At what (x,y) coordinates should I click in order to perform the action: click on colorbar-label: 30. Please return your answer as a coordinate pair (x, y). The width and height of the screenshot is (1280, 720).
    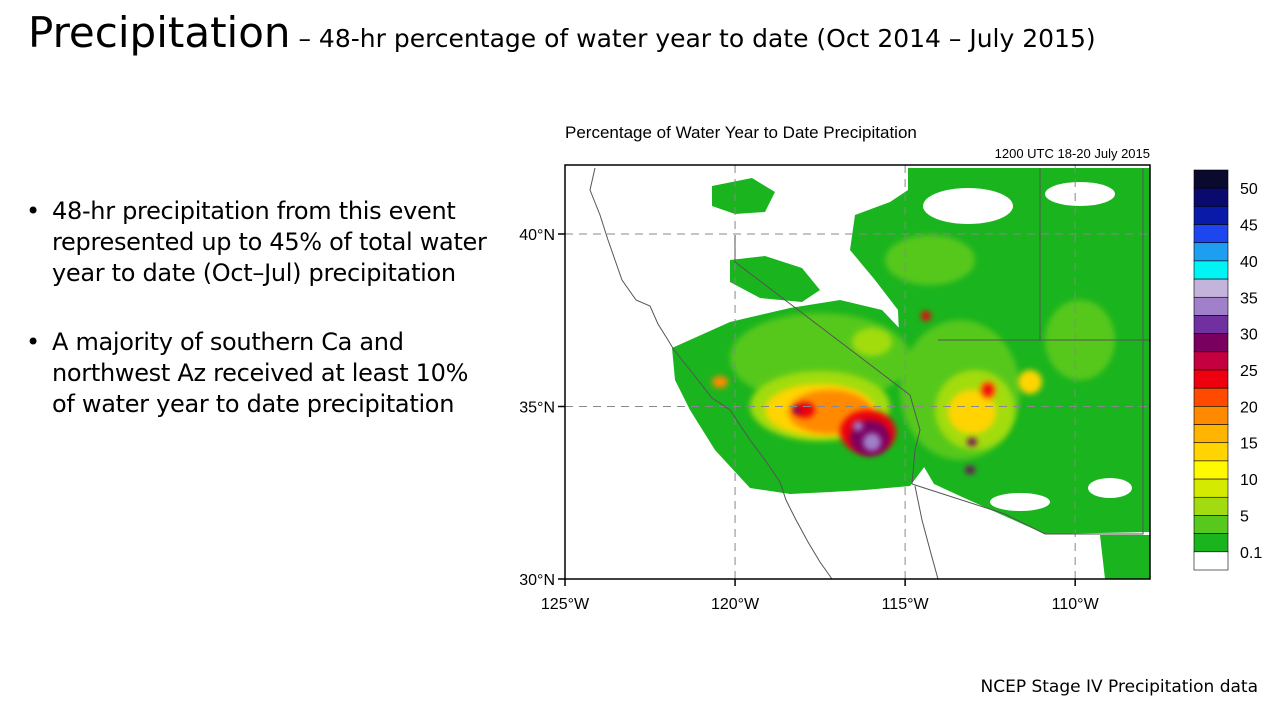
    Looking at the image, I should click on (1249, 335).